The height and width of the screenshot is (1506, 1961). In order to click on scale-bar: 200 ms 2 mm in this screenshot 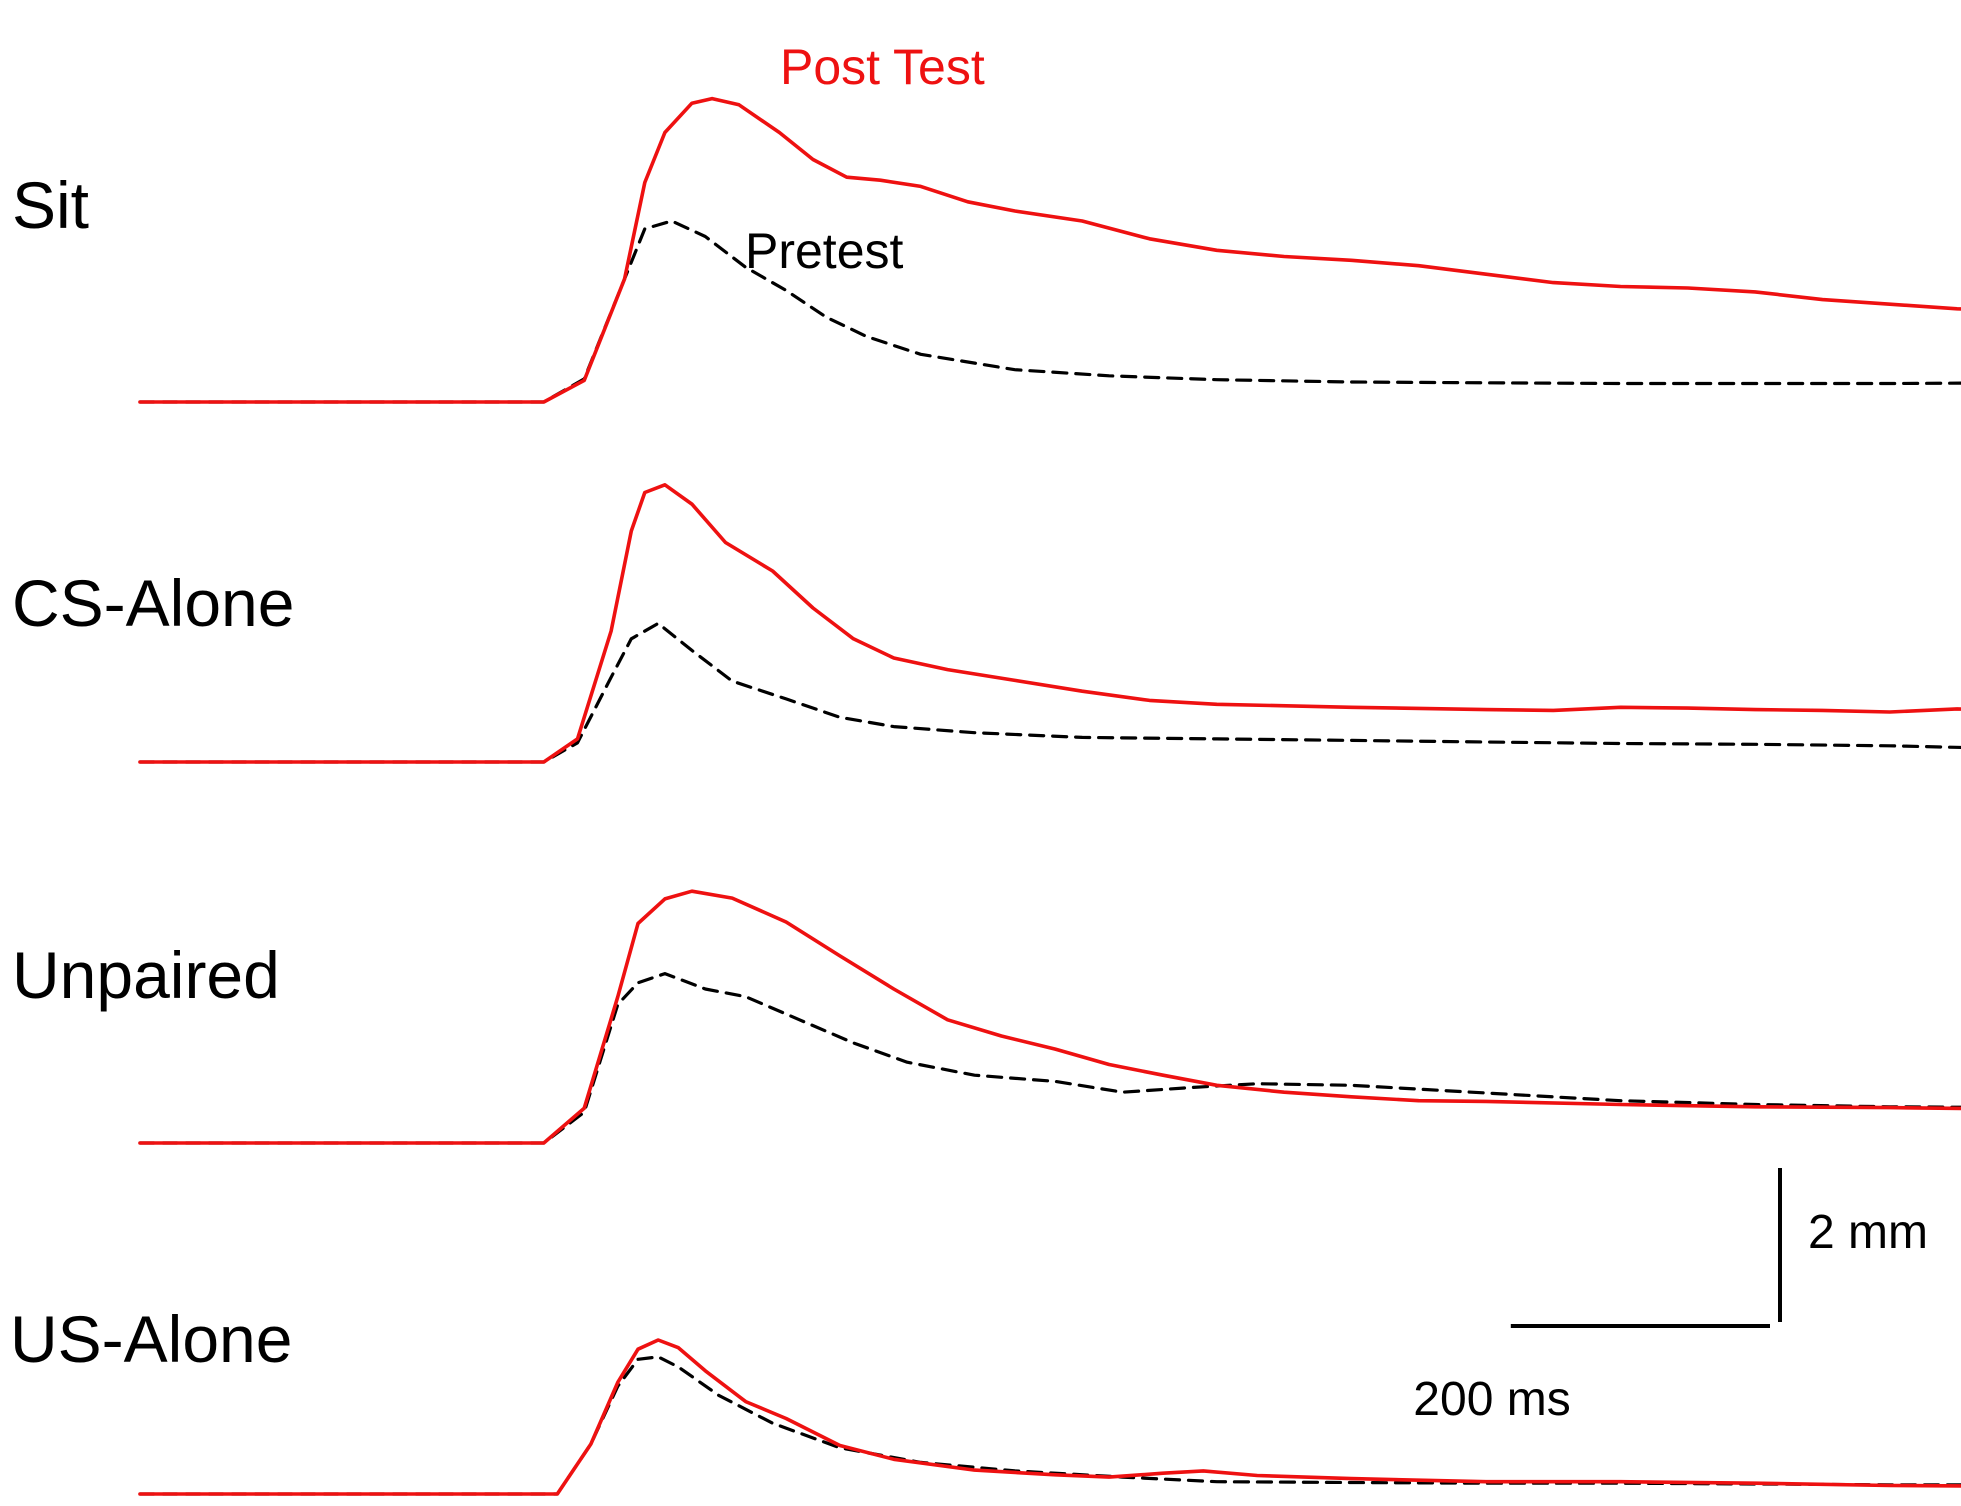, I will do `click(1670, 1297)`.